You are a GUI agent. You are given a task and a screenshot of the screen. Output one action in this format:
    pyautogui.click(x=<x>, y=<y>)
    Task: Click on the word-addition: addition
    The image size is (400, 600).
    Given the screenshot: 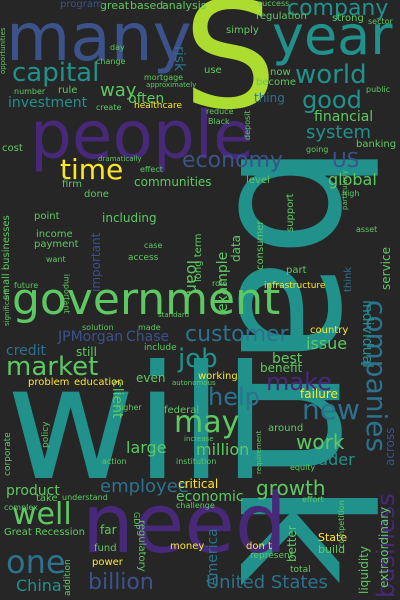 What is the action you would take?
    pyautogui.click(x=68, y=577)
    